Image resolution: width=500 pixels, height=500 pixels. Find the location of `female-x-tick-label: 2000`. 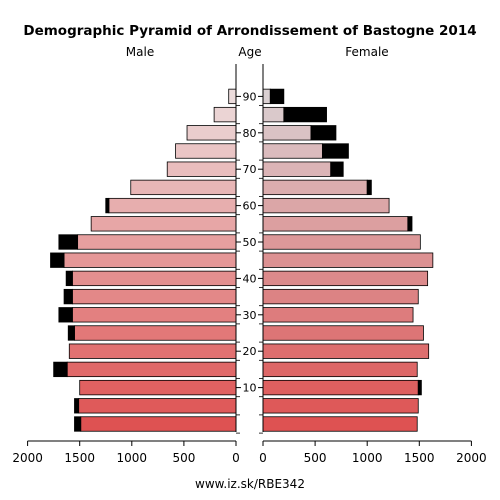

female-x-tick-label: 2000 is located at coordinates (471, 458).